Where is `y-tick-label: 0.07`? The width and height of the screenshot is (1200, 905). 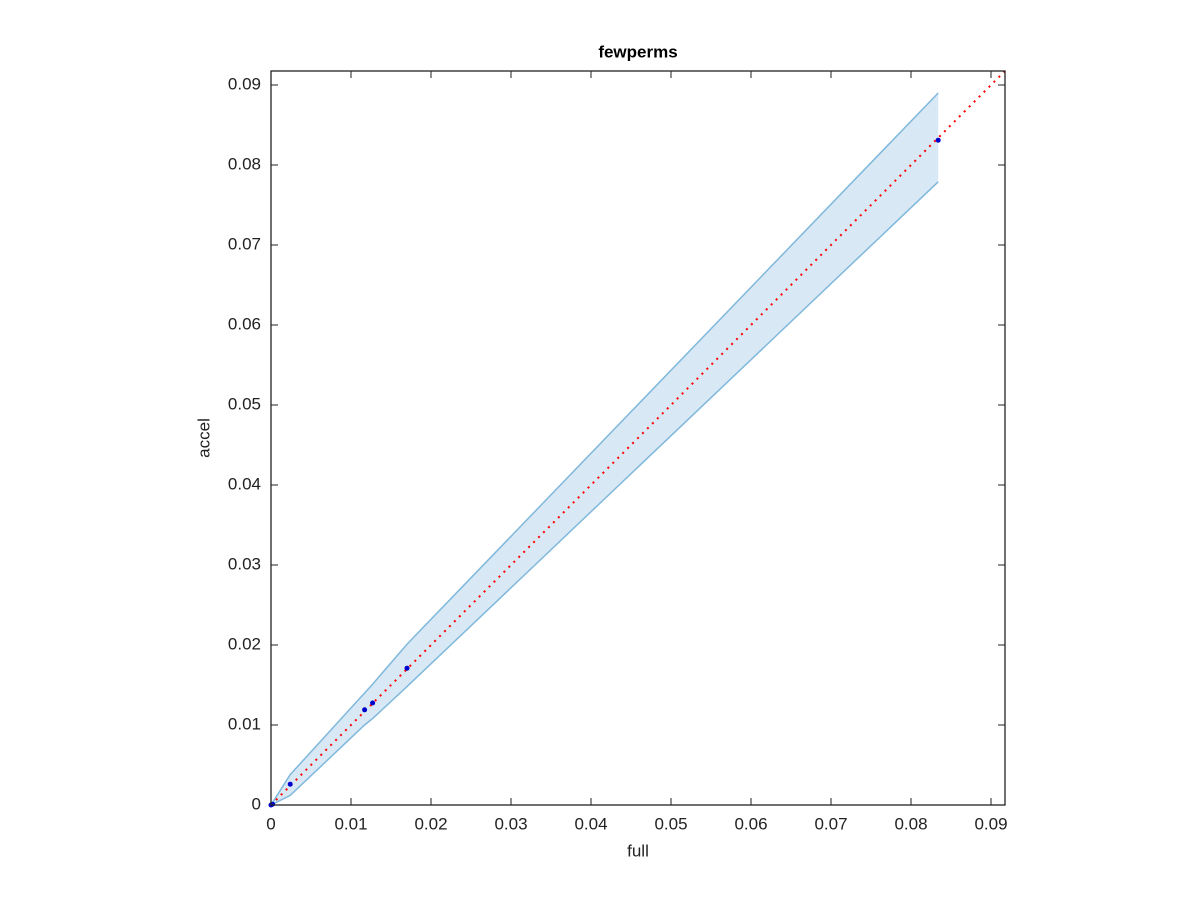 y-tick-label: 0.07 is located at coordinates (244, 243).